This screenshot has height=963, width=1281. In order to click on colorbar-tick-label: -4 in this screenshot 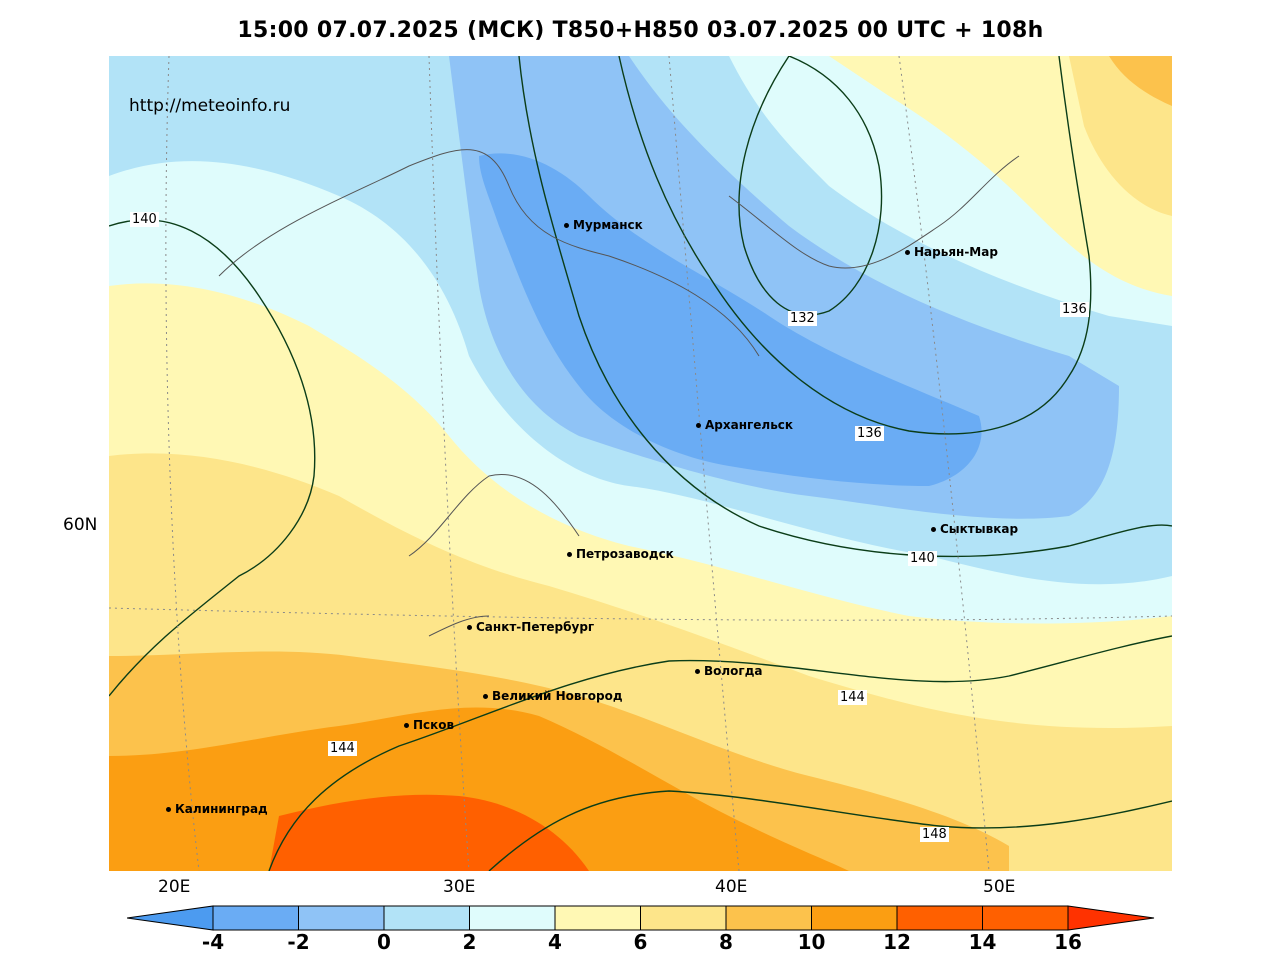, I will do `click(213, 942)`.